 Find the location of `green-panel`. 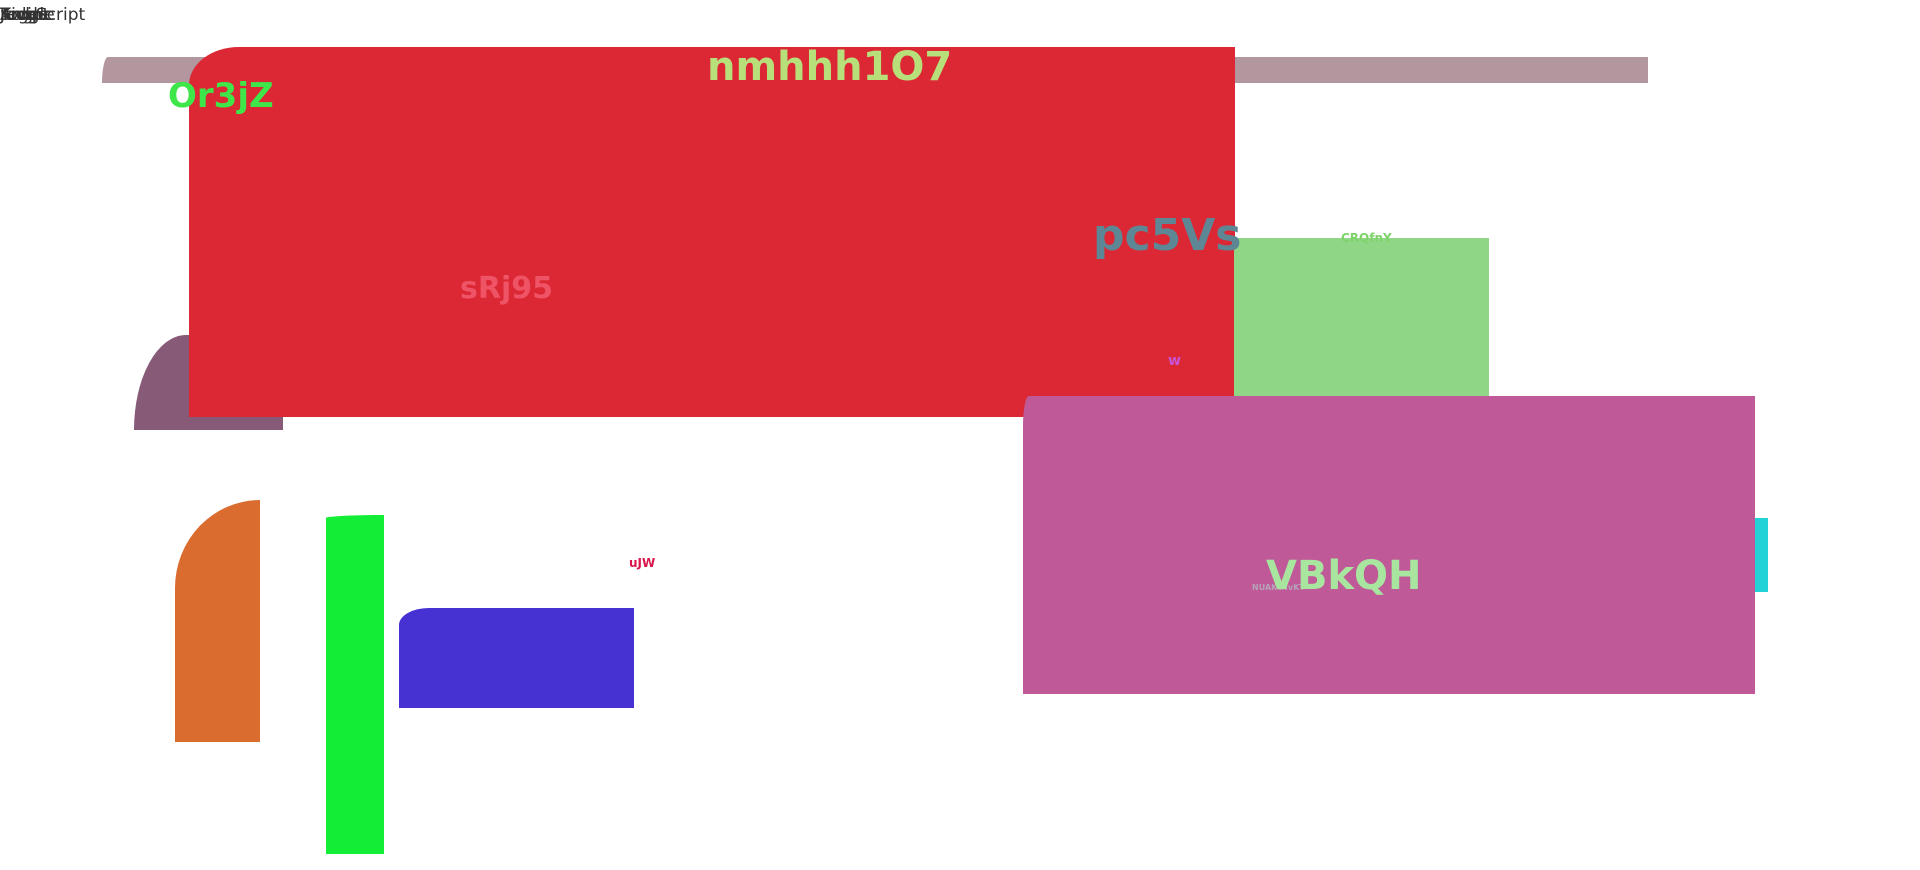

green-panel is located at coordinates (1361, 318).